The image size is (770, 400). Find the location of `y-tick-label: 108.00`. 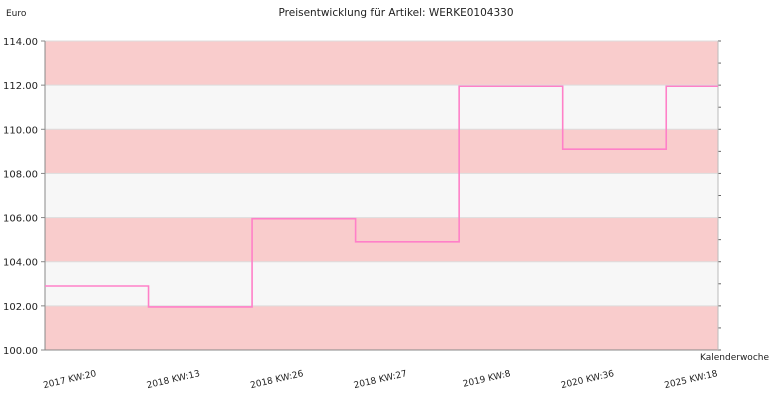

y-tick-label: 108.00 is located at coordinates (20, 174).